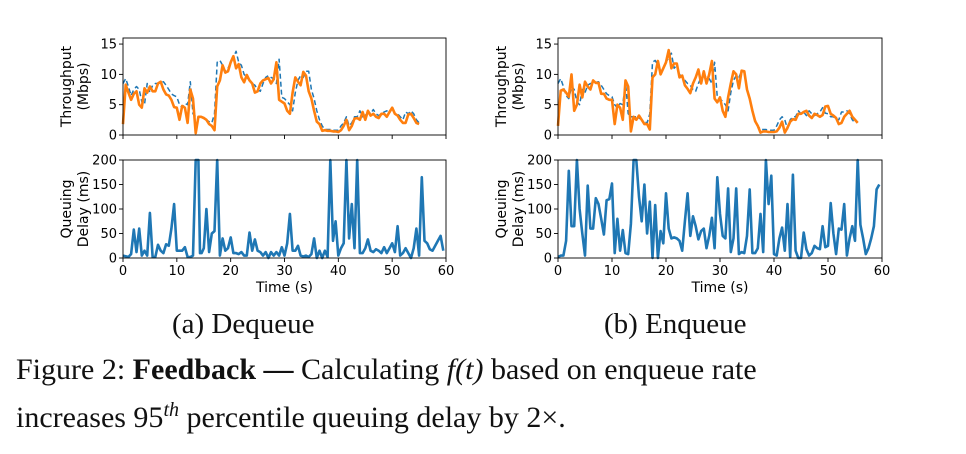 The height and width of the screenshot is (454, 966). What do you see at coordinates (675, 324) in the screenshot?
I see `subcaption-b: (b) Enqueue` at bounding box center [675, 324].